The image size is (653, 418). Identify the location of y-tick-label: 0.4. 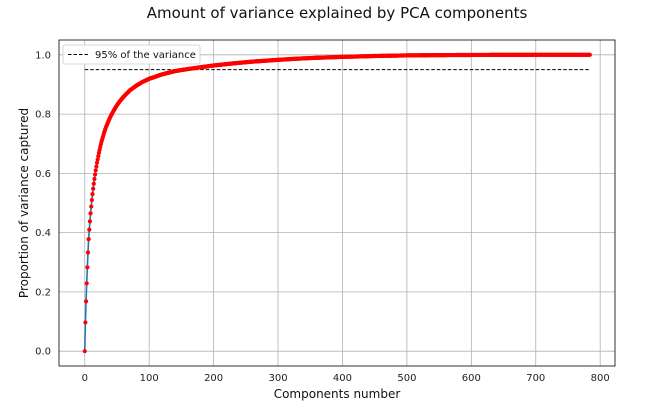
(43, 233).